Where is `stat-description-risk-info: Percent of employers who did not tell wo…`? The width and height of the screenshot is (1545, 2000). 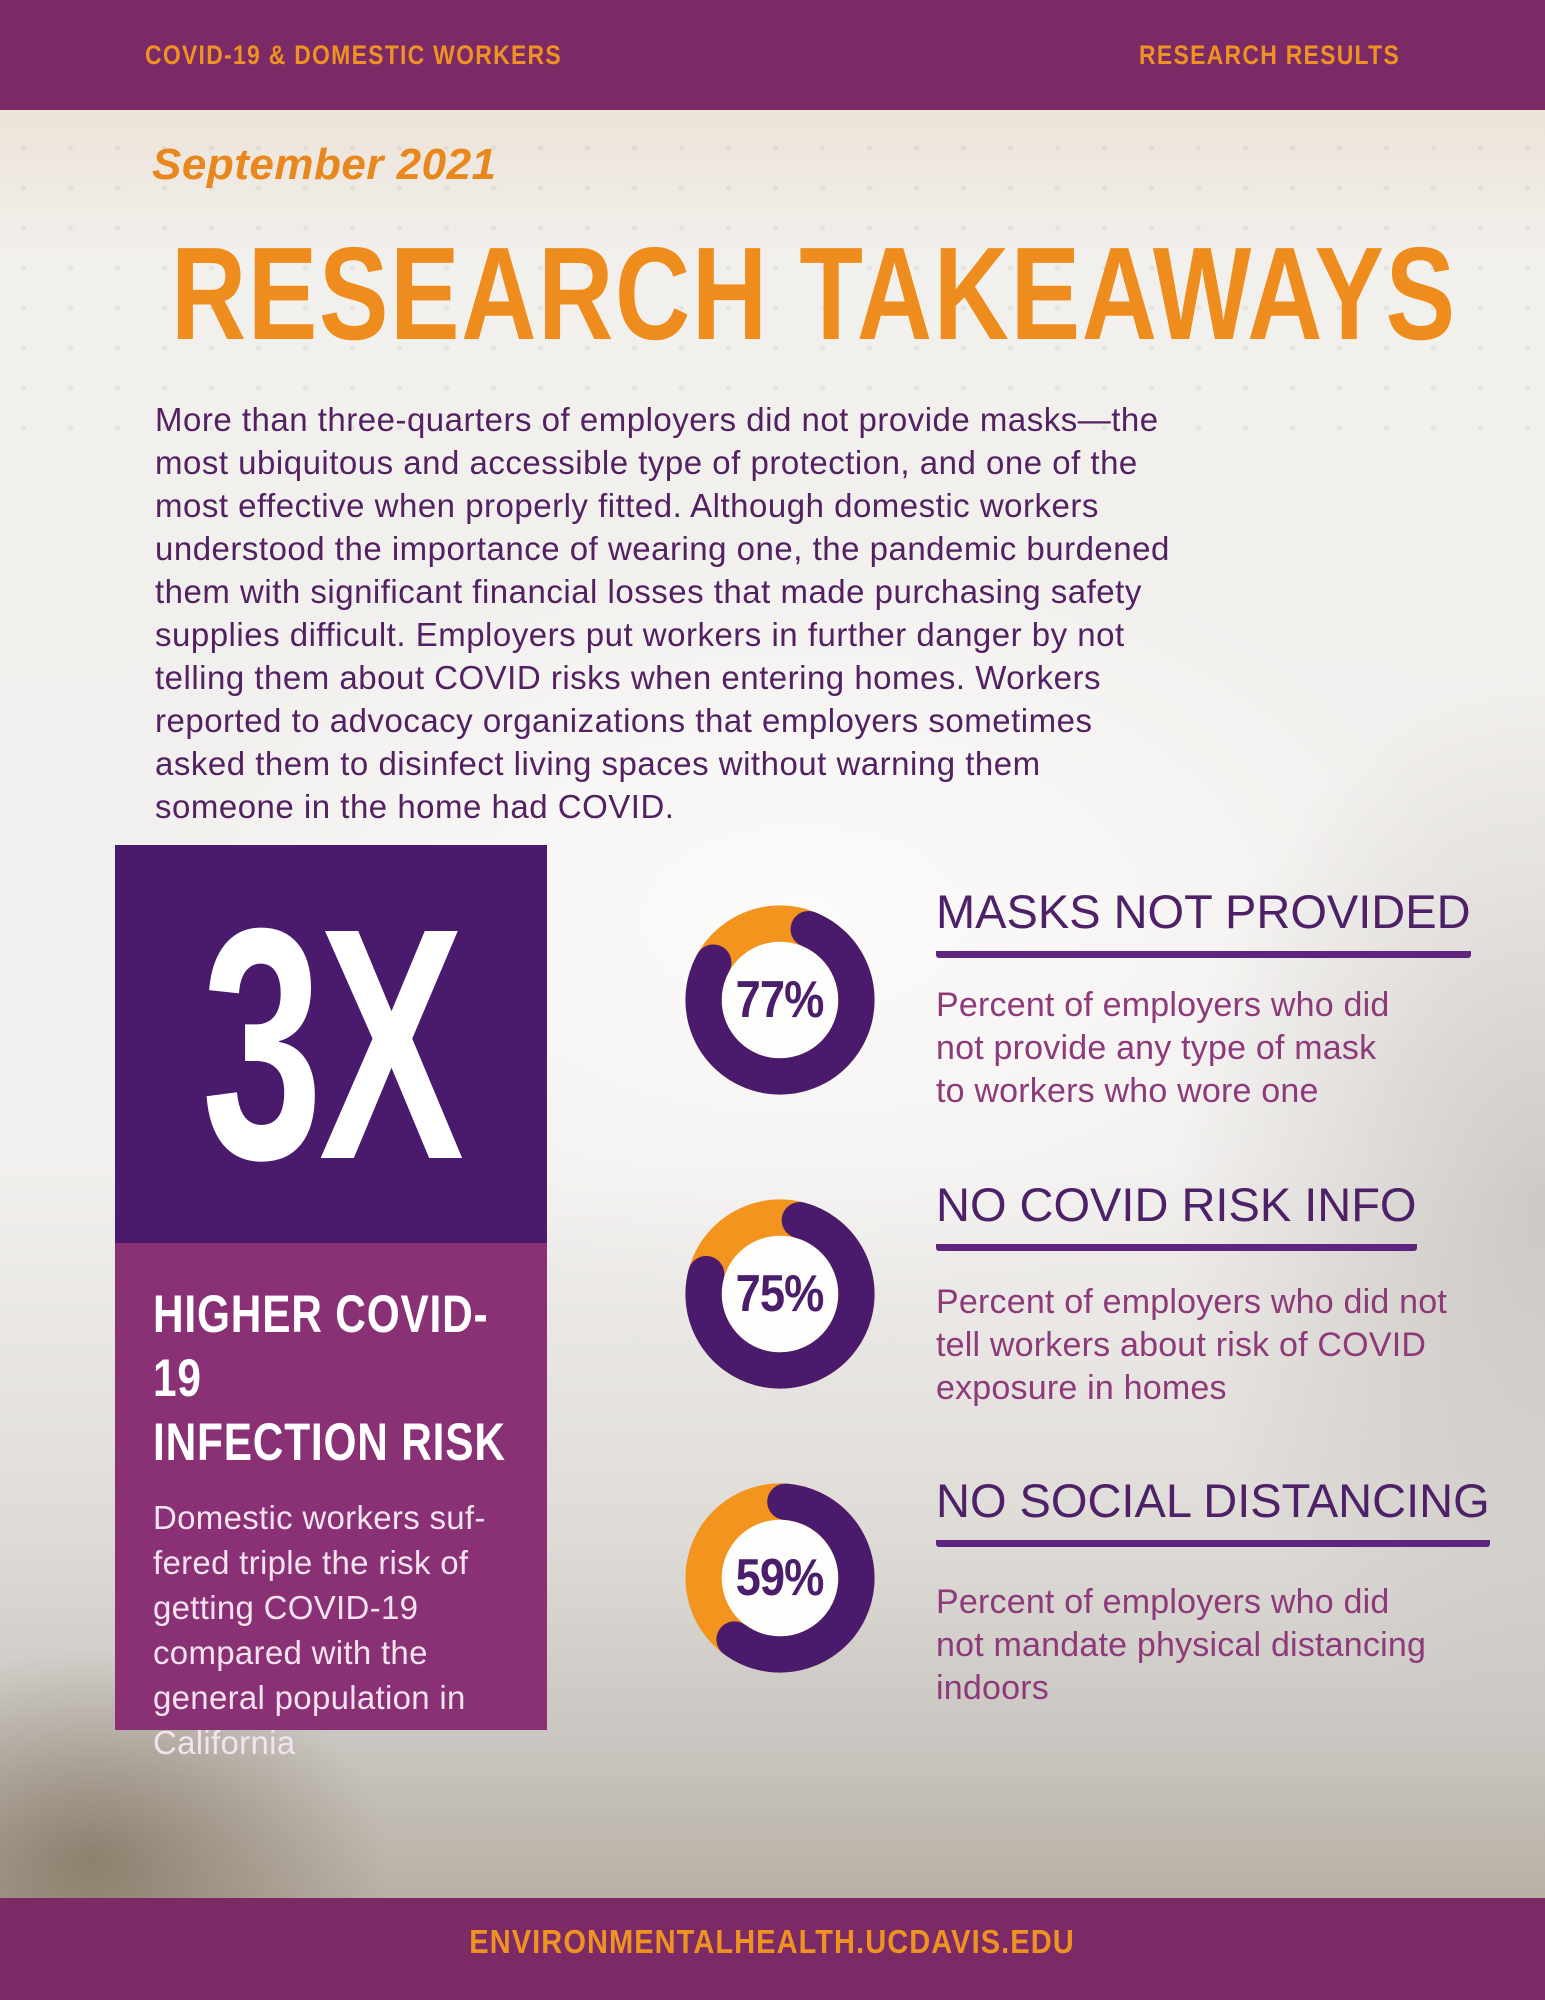
stat-description-risk-info: Percent of employers who did not tell wo… is located at coordinates (1192, 1345).